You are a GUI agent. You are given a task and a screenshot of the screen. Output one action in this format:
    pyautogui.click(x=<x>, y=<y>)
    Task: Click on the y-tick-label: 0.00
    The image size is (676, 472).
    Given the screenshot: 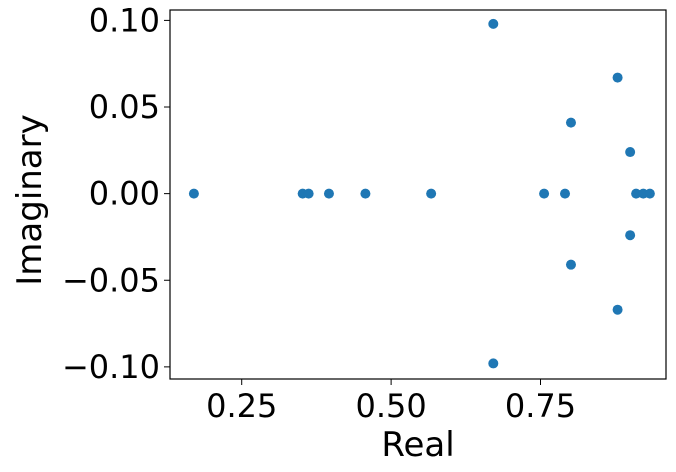 What is the action you would take?
    pyautogui.click(x=124, y=194)
    